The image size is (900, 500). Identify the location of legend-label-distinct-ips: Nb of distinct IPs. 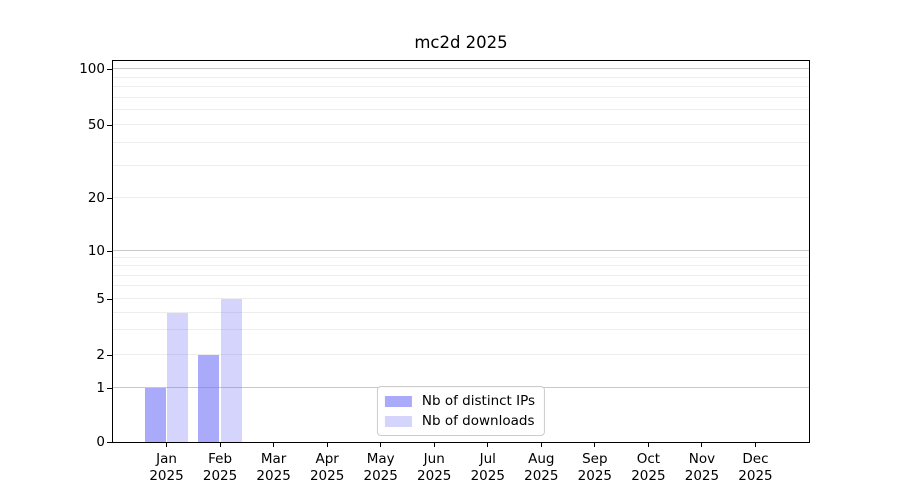
(478, 401).